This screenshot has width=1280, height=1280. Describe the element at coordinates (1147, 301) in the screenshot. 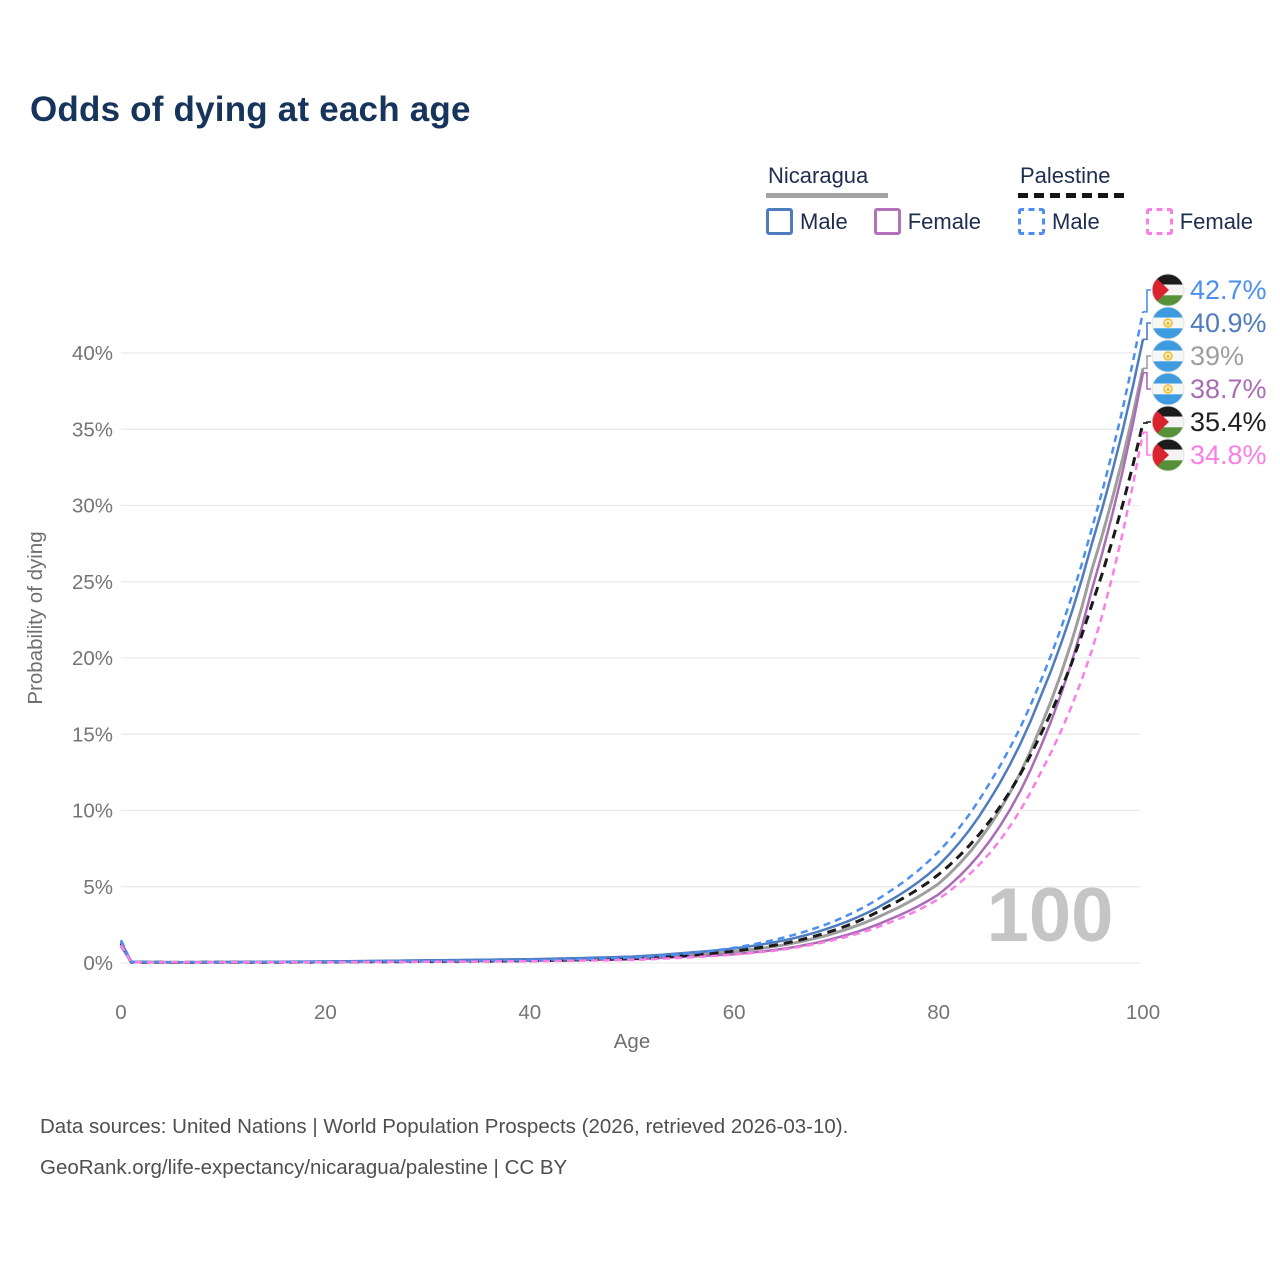

I see `leader-palestine-male` at that location.